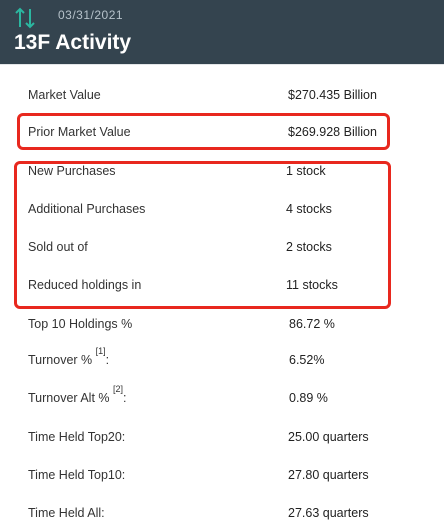 The width and height of the screenshot is (444, 528). Describe the element at coordinates (332, 95) in the screenshot. I see `row-value: $270.435 Billion` at that location.